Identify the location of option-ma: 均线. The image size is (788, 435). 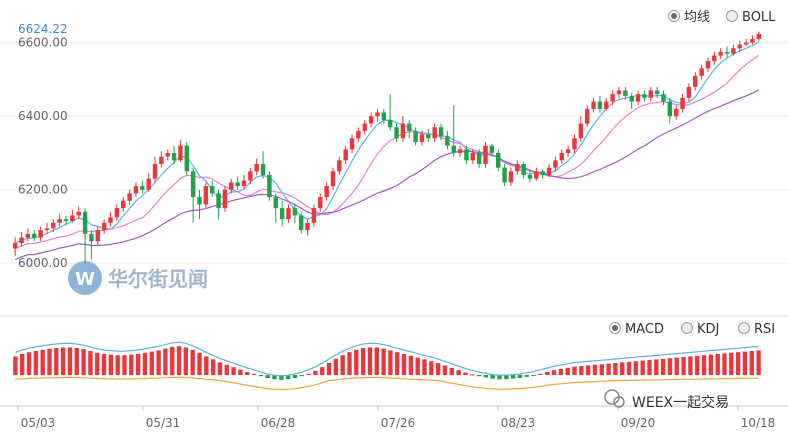
(689, 17).